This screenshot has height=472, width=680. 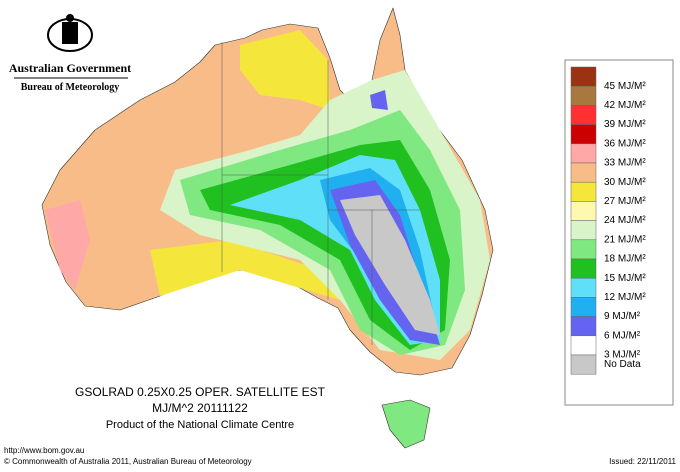 I want to click on legend-label: 3 MJ/M², so click(x=622, y=355).